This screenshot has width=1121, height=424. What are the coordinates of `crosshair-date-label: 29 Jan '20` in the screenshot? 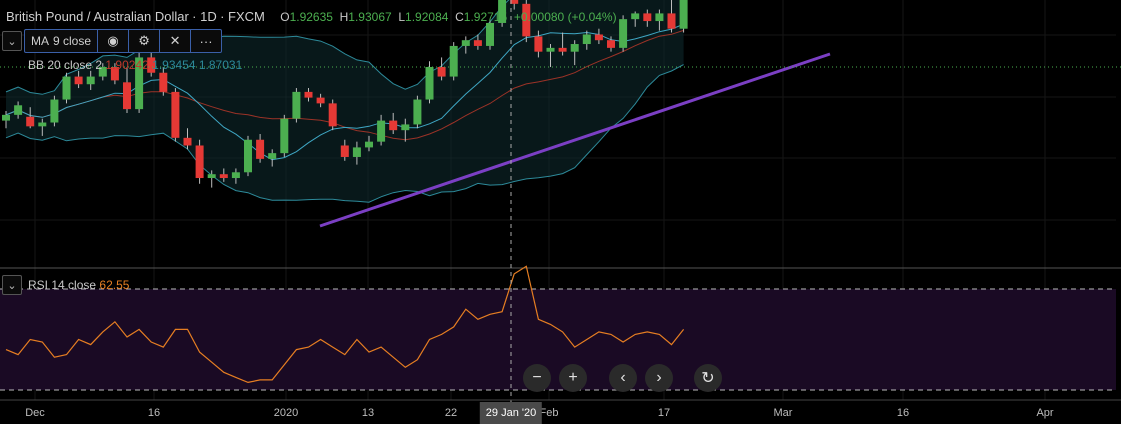 It's located at (511, 413).